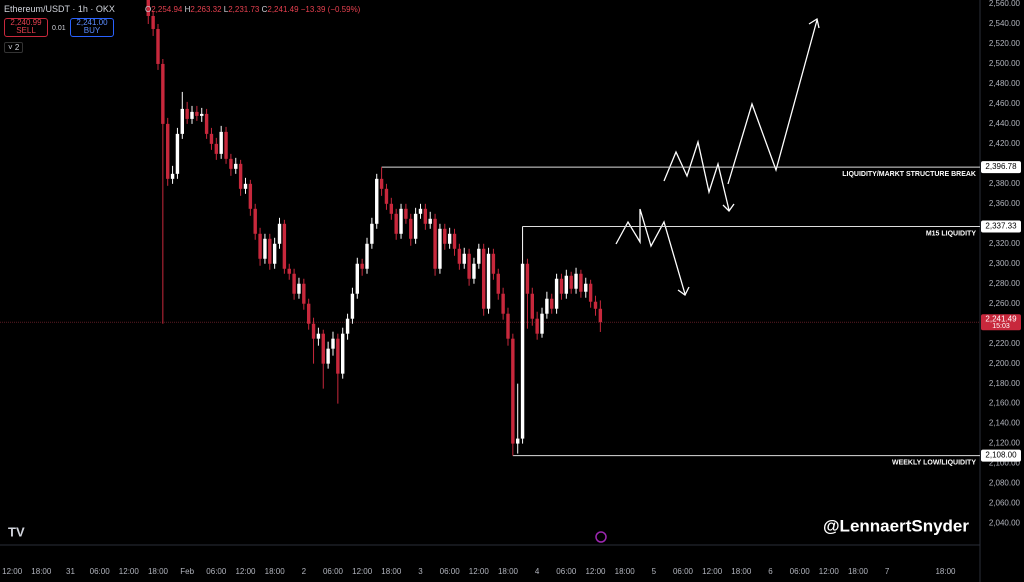  What do you see at coordinates (1005, 283) in the screenshot?
I see `y-tick-label: 2,280.00` at bounding box center [1005, 283].